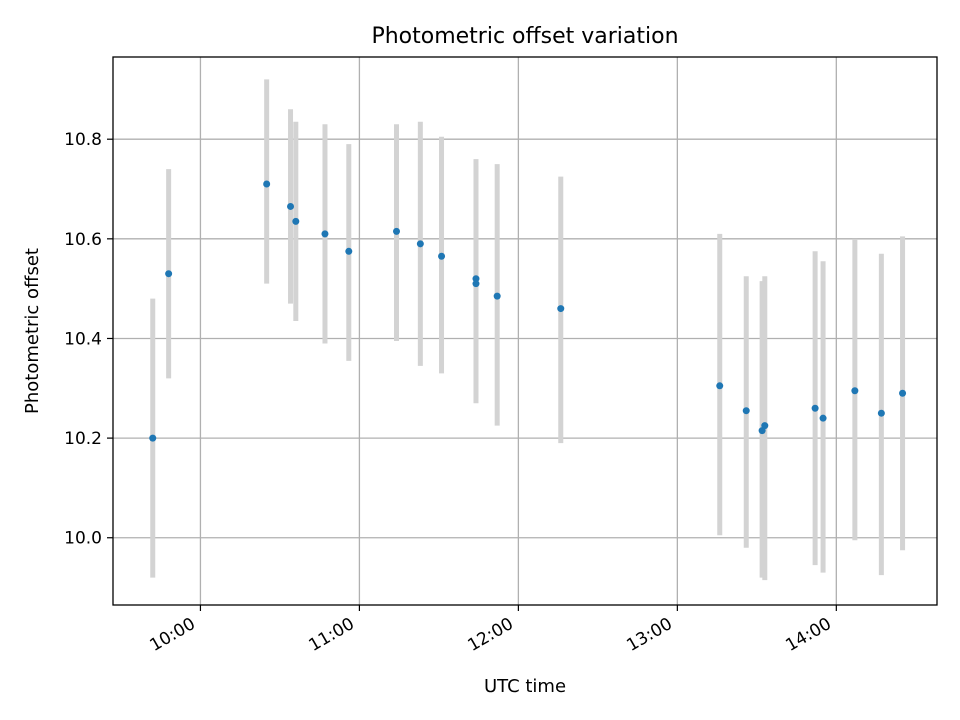 Image resolution: width=960 pixels, height=720 pixels. I want to click on y-axis-label: Photometric offset, so click(32, 331).